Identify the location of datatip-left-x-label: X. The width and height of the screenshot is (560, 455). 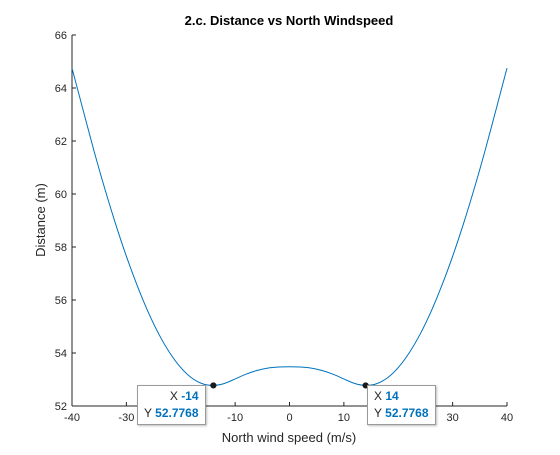
(173, 396).